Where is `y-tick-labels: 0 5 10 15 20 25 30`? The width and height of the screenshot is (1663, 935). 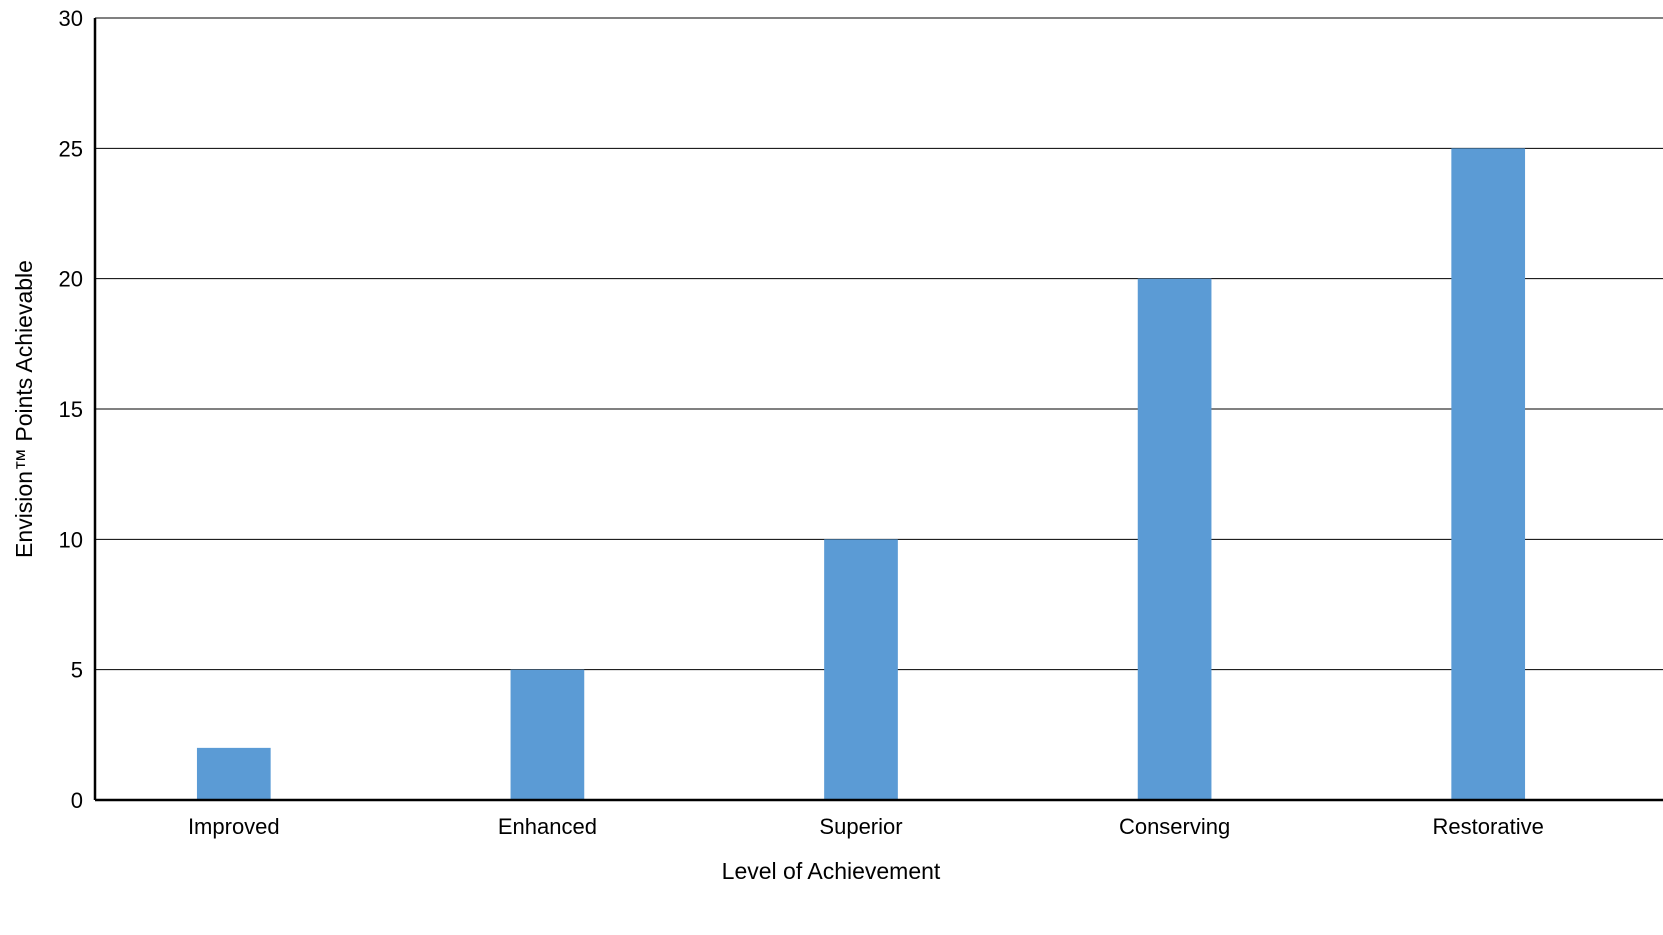 y-tick-labels: 0 5 10 15 20 25 30 is located at coordinates (71, 409).